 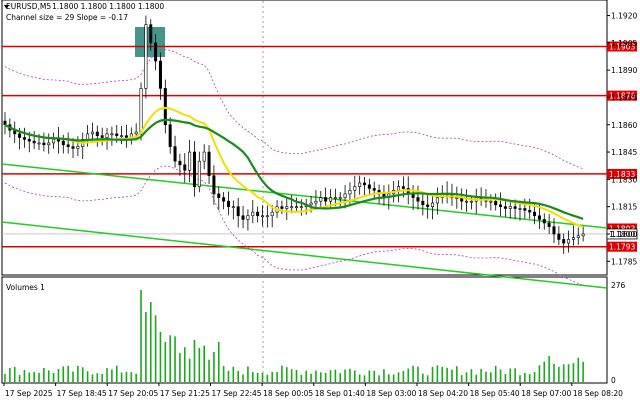 What do you see at coordinates (624, 179) in the screenshot?
I see `price-tick-label: 1.1830` at bounding box center [624, 179].